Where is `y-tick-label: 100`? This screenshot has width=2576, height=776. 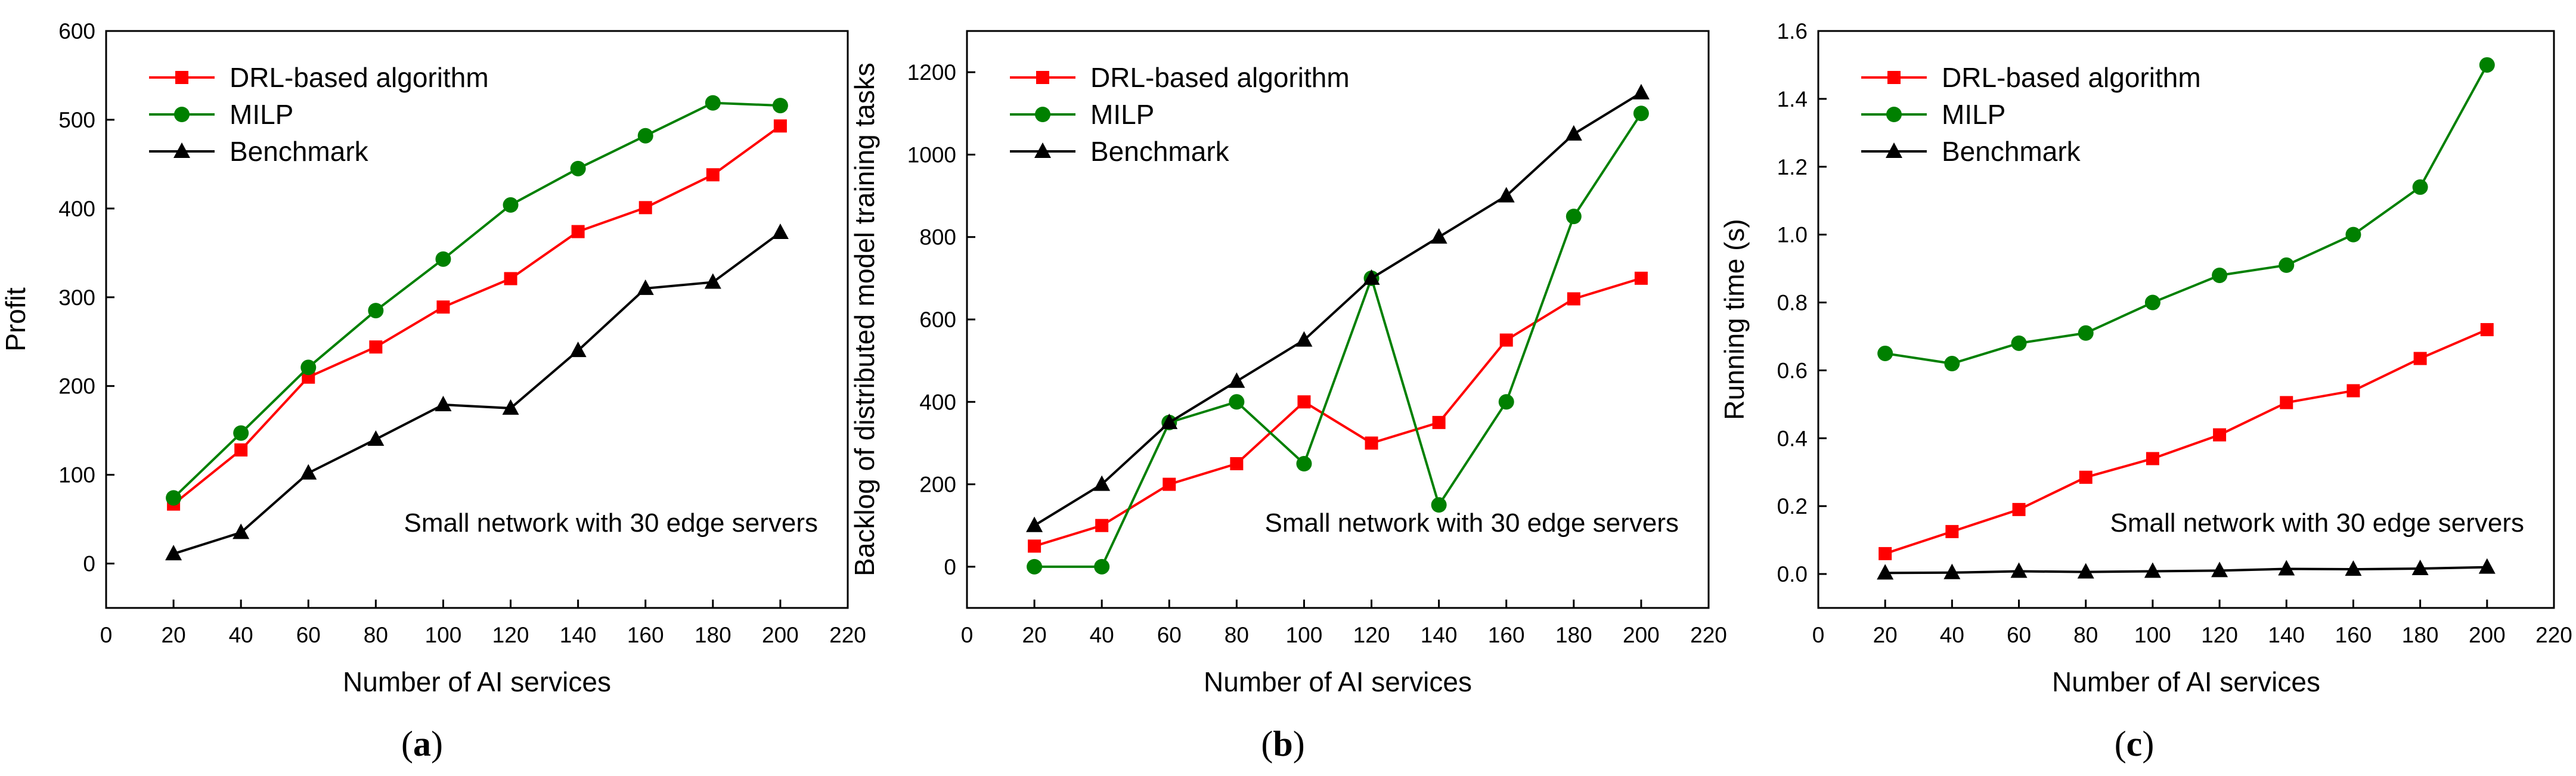 y-tick-label: 100 is located at coordinates (76, 476).